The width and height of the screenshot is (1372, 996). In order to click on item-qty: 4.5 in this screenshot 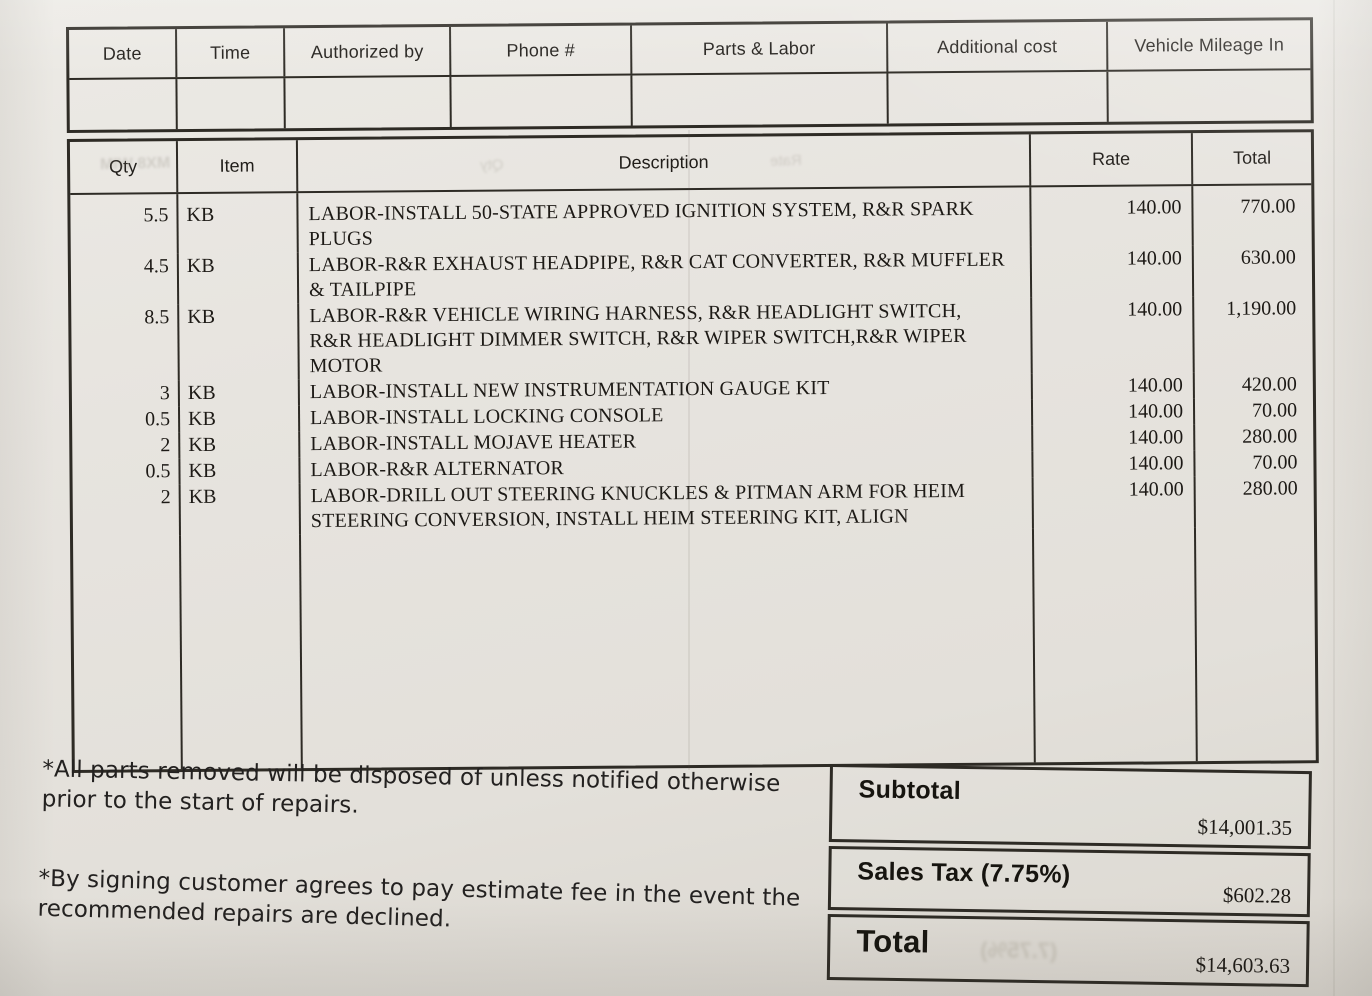, I will do `click(125, 279)`.